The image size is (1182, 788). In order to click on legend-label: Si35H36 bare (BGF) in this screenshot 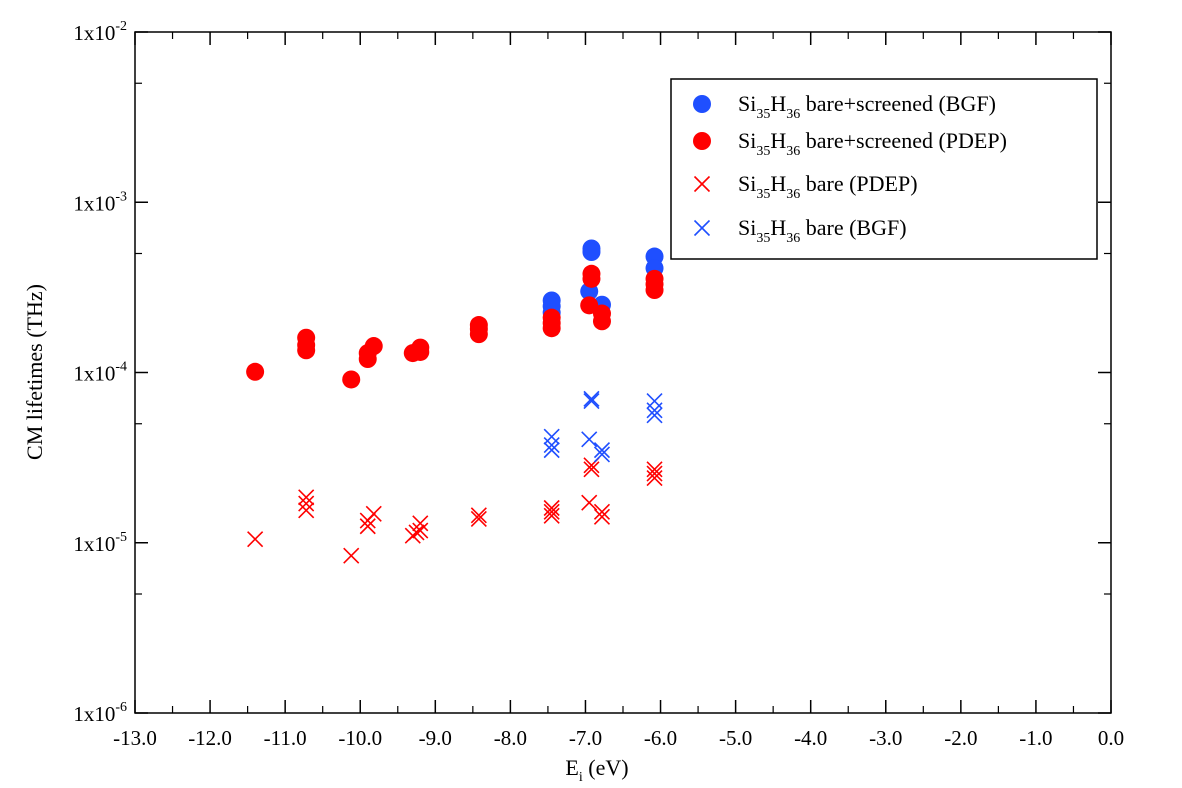, I will do `click(822, 230)`.